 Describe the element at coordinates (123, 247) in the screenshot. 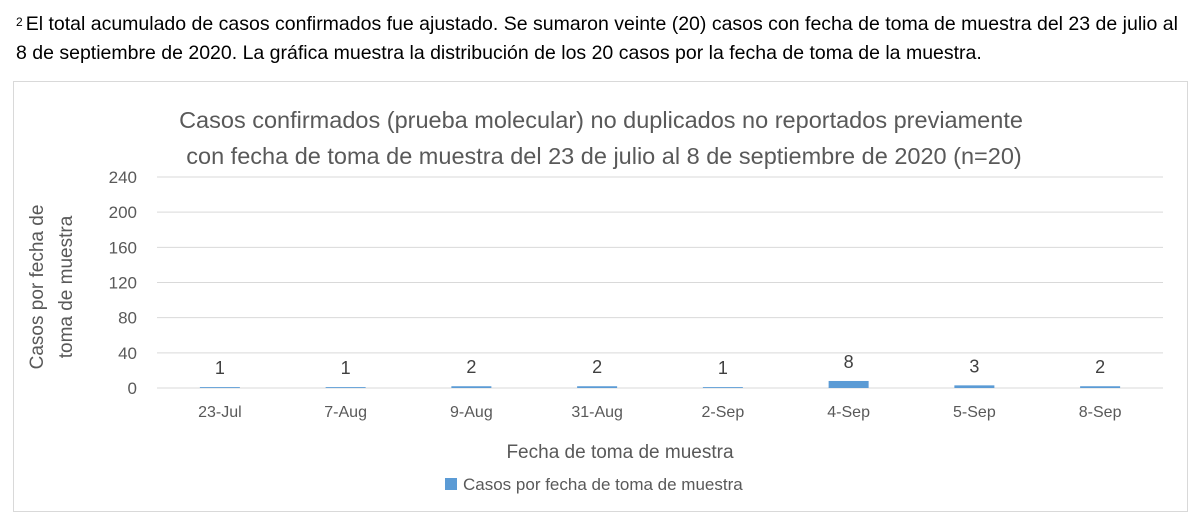

I see `y-tick-label: 160` at that location.